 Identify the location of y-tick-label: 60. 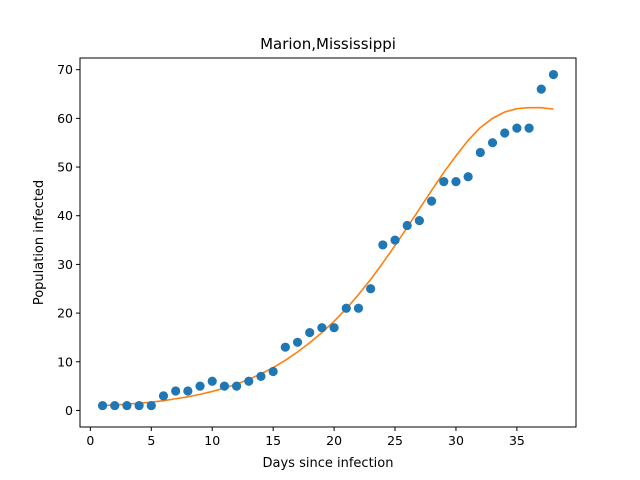
(65, 118).